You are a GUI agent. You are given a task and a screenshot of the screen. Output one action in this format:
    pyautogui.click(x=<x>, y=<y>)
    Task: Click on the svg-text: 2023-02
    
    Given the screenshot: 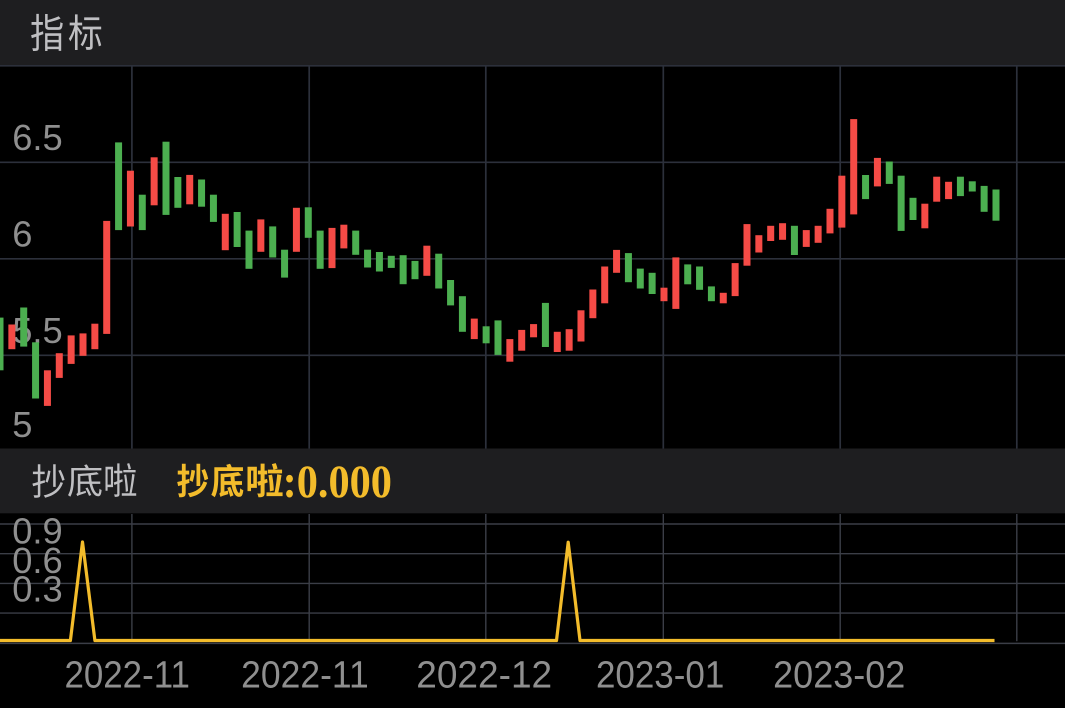 What is the action you would take?
    pyautogui.click(x=839, y=675)
    